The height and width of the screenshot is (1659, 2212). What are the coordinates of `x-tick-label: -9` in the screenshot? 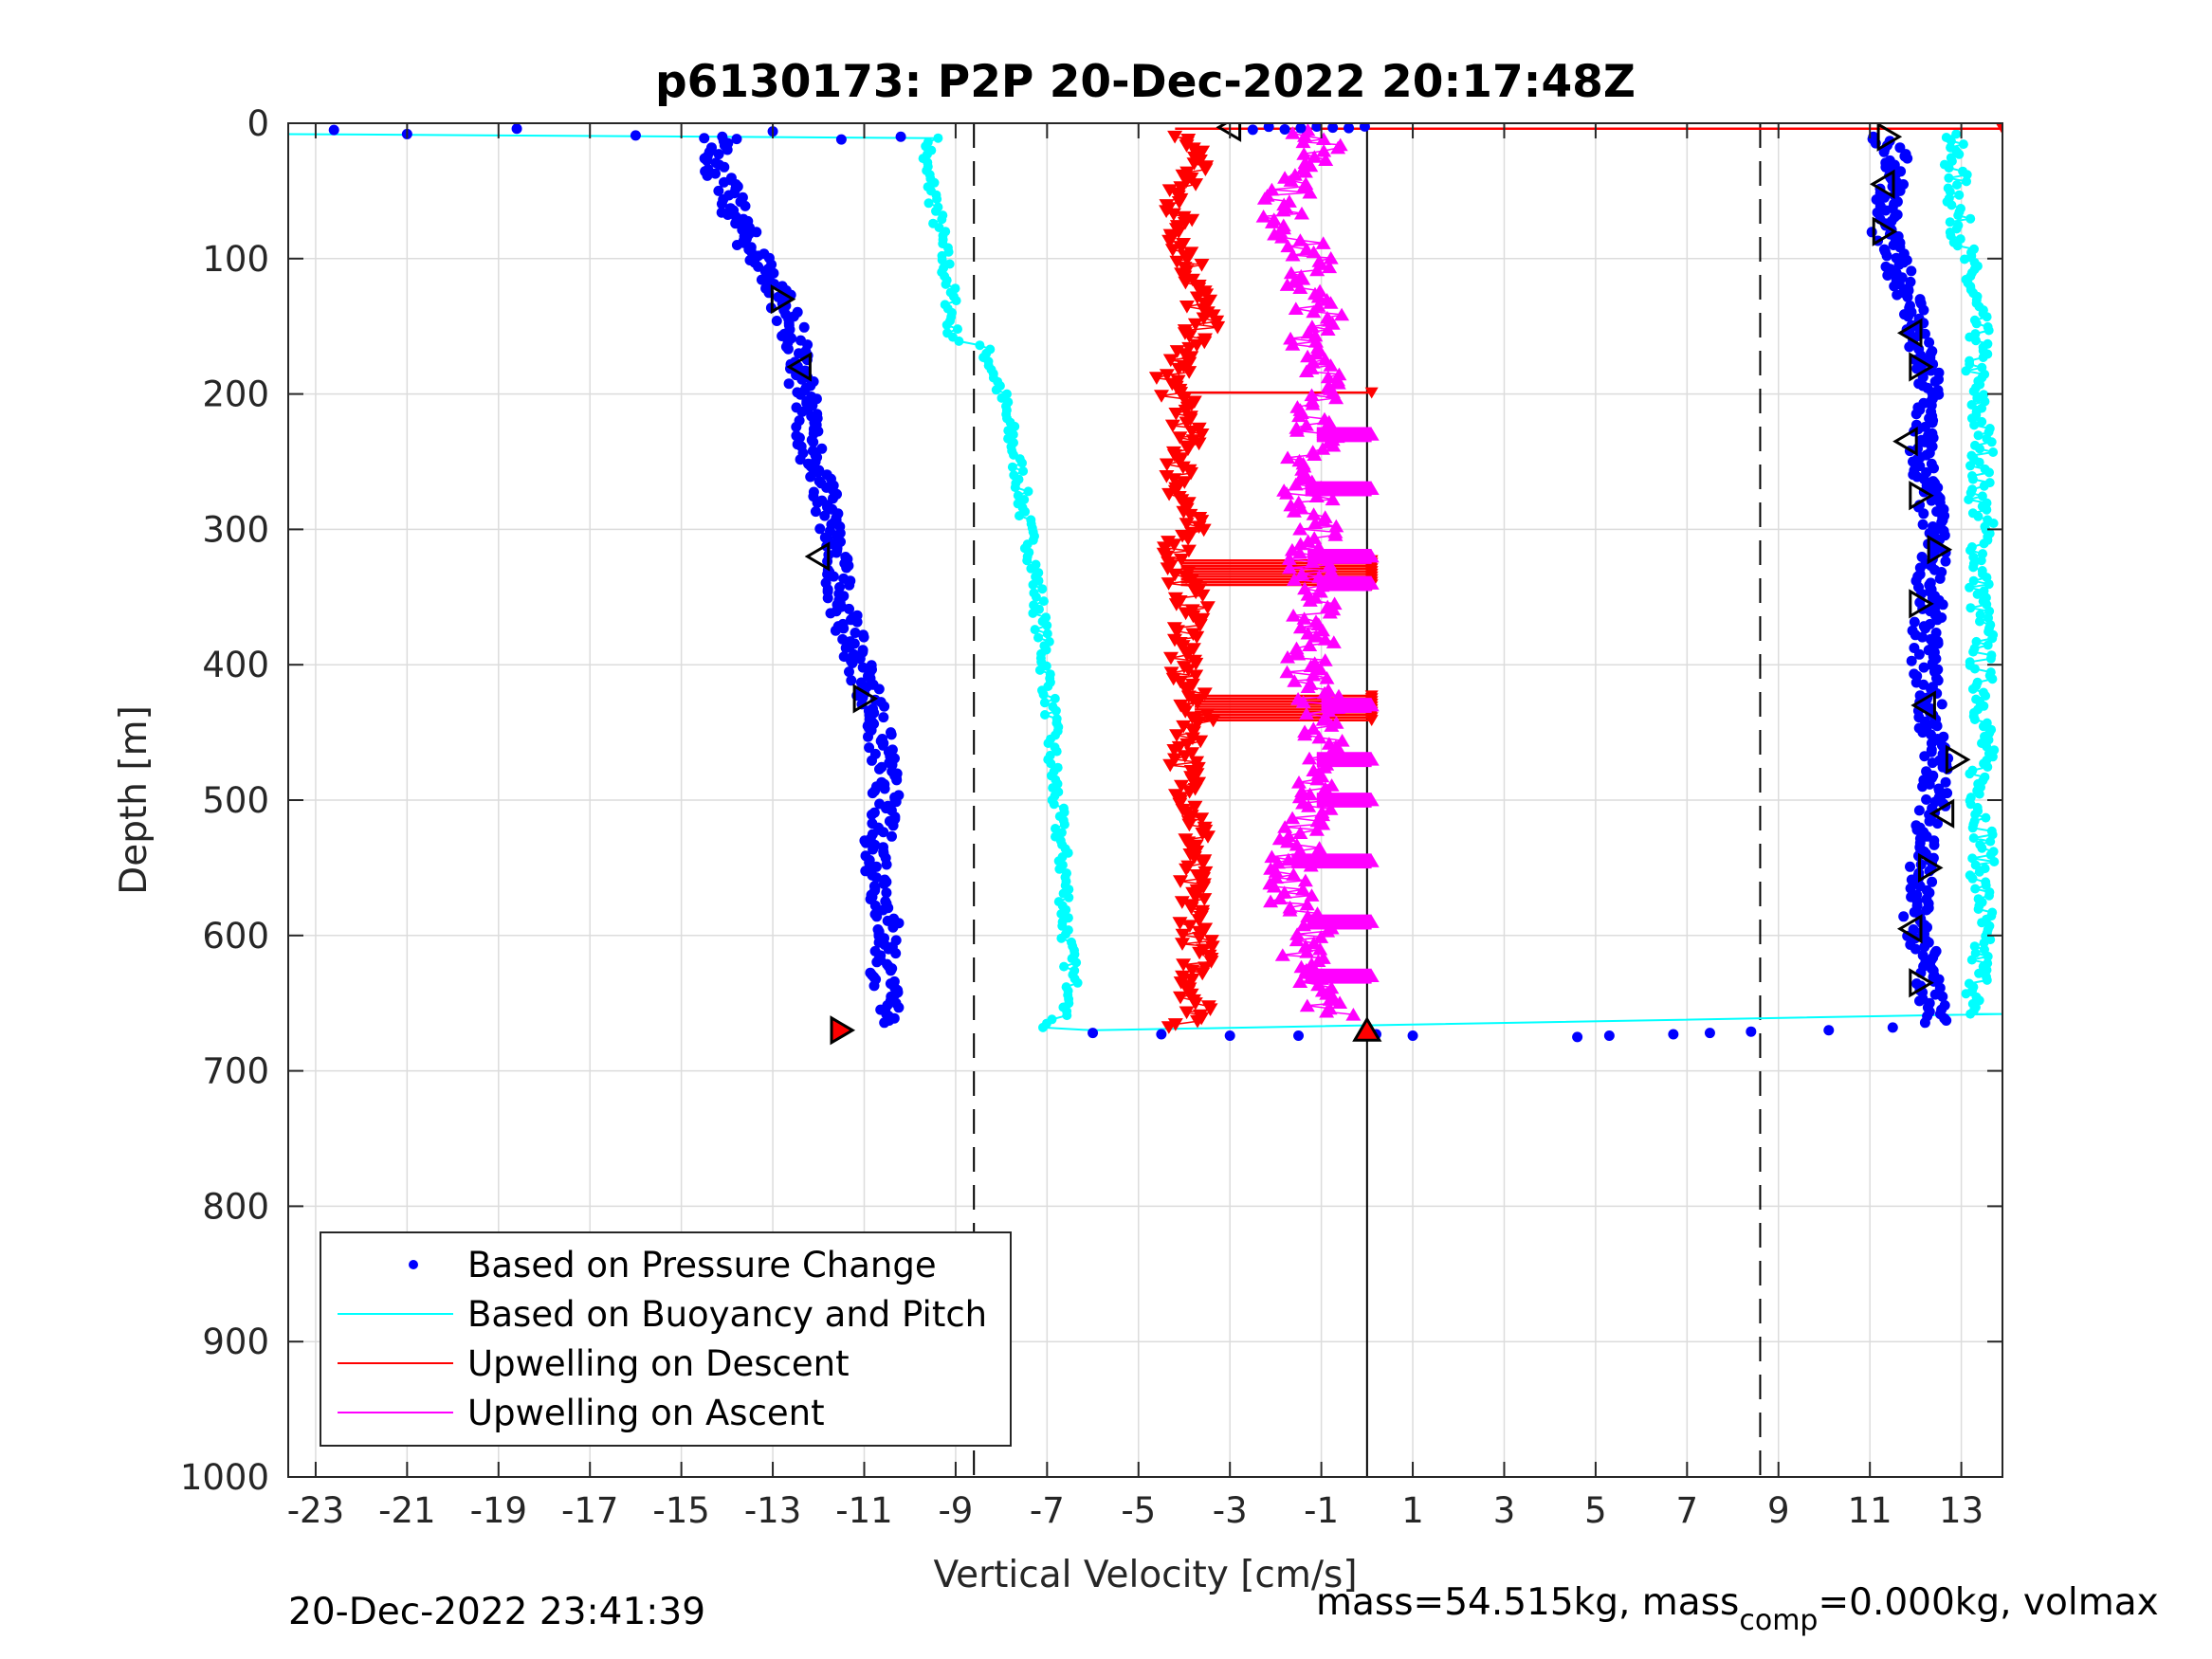 It's located at (955, 1510).